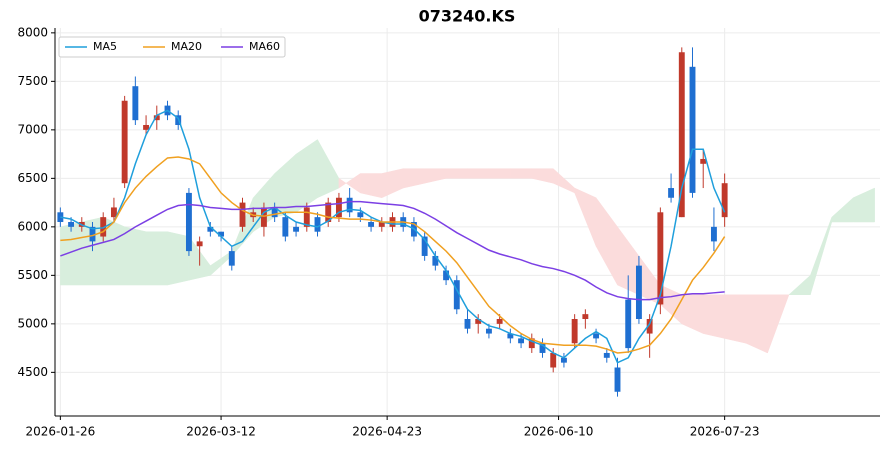  Describe the element at coordinates (32, 129) in the screenshot. I see `y-tick-label: 7000` at that location.